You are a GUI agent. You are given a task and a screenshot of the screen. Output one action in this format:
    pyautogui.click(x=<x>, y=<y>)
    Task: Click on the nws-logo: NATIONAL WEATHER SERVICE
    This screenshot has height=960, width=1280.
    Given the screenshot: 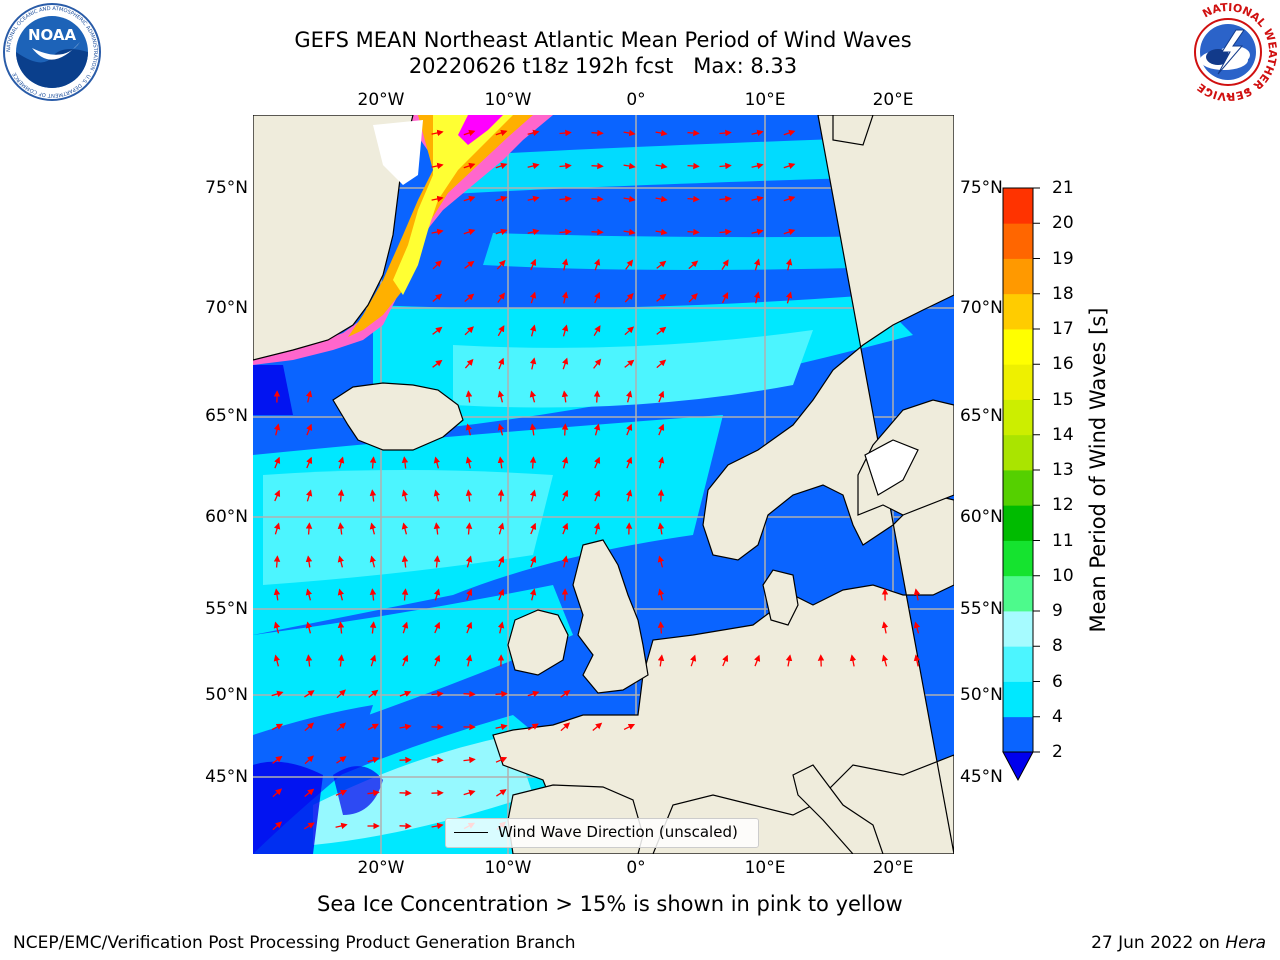 What is the action you would take?
    pyautogui.click(x=1229, y=52)
    